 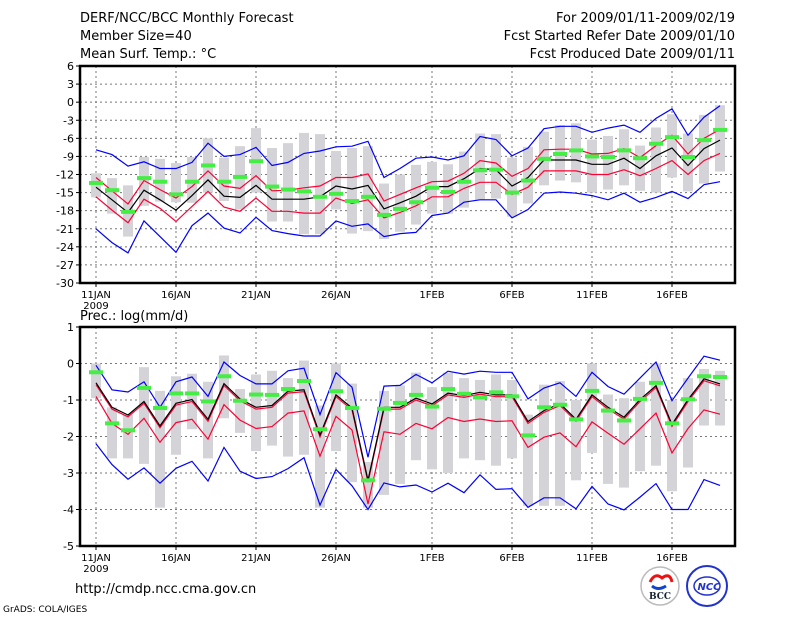 What do you see at coordinates (408, 142) in the screenshot?
I see `chart0-series-max` at bounding box center [408, 142].